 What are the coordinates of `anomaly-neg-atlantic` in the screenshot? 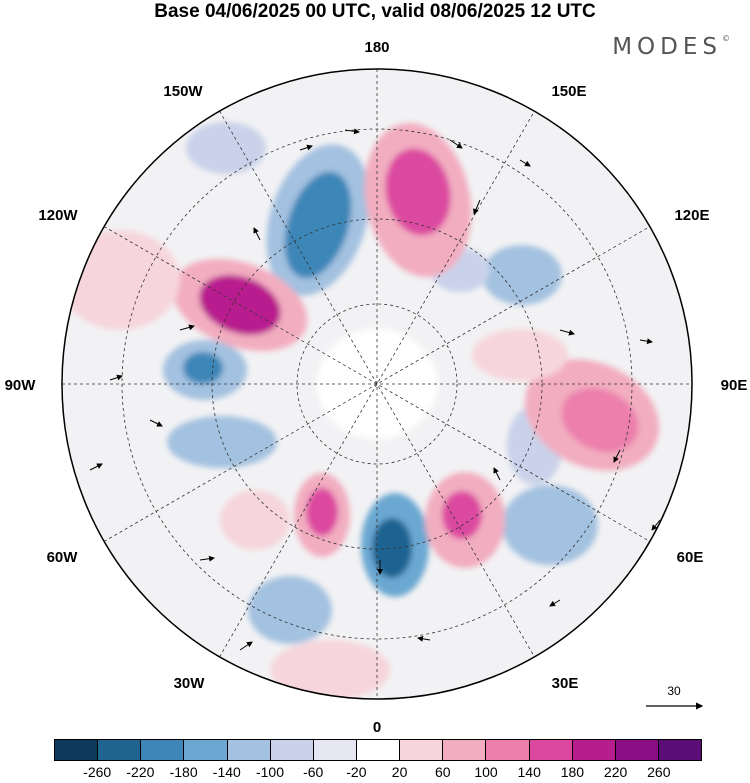 It's located at (290, 610).